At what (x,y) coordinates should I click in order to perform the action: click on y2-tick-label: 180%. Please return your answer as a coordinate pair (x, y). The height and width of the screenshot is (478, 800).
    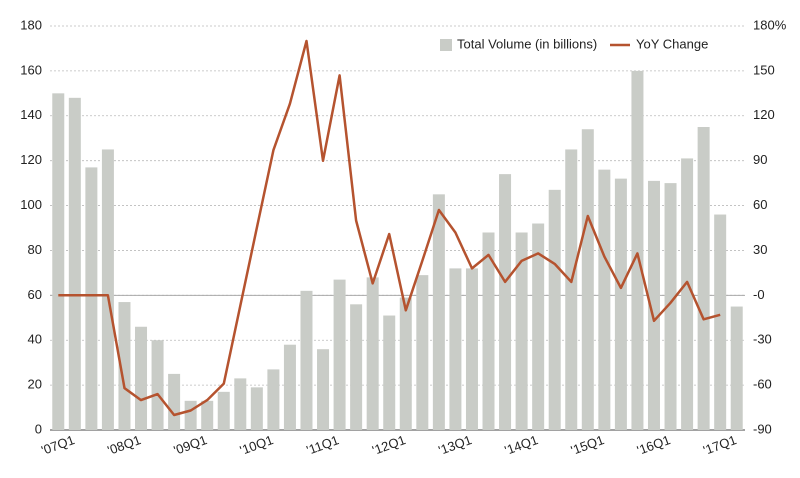
    Looking at the image, I should click on (770, 24).